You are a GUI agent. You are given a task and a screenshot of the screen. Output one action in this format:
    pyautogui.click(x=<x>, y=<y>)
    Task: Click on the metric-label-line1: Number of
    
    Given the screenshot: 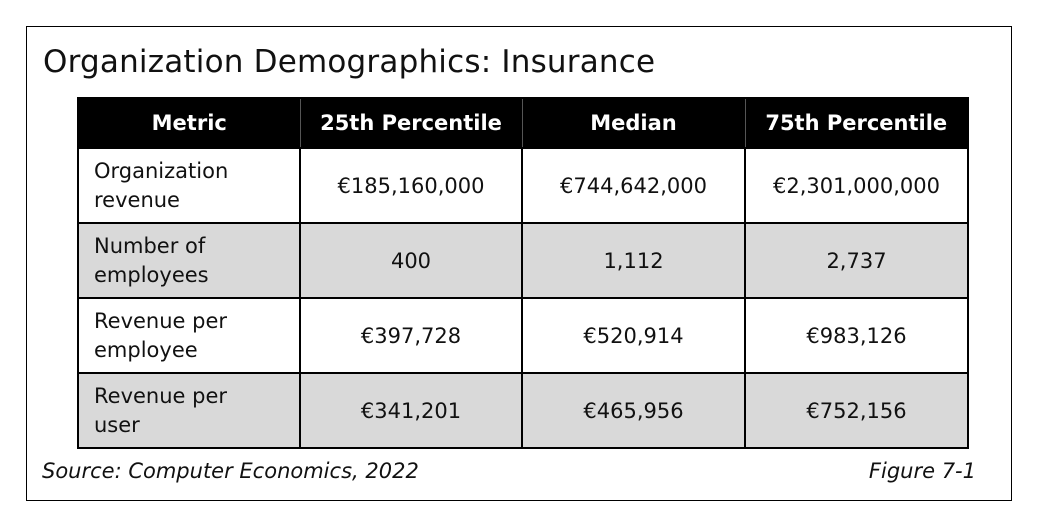 What is the action you would take?
    pyautogui.click(x=150, y=245)
    